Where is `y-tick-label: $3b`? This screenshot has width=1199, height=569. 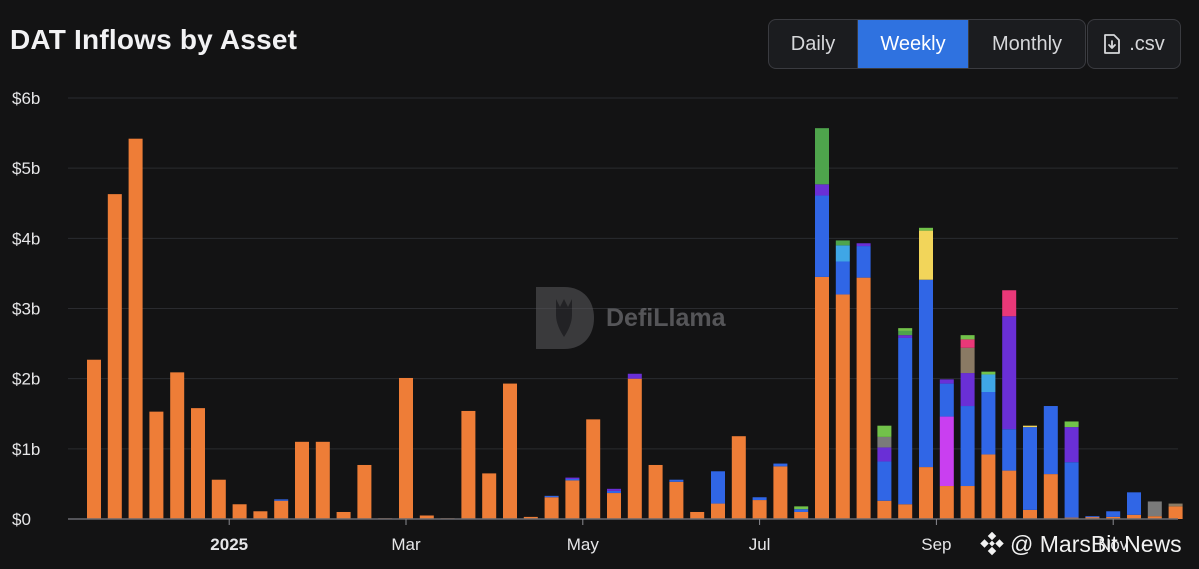
y-tick-label: $3b is located at coordinates (26, 309).